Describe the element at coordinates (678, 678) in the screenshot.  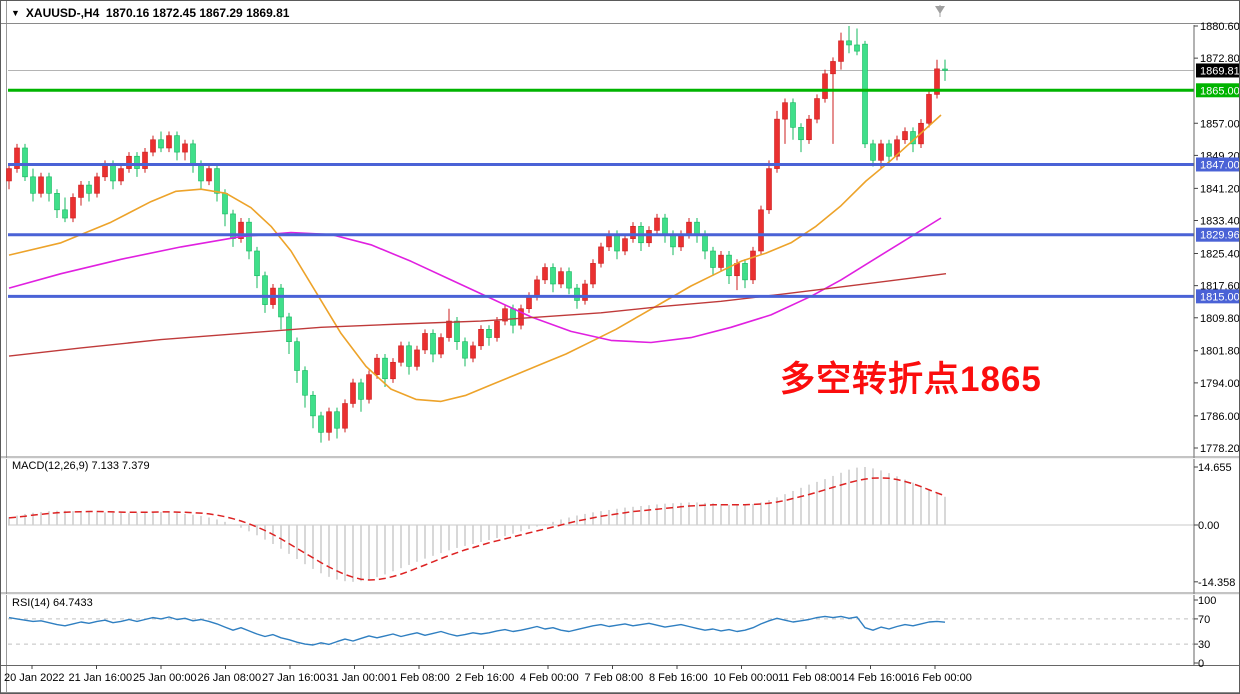
I see `time-tick-label: 8 Feb 16:00` at that location.